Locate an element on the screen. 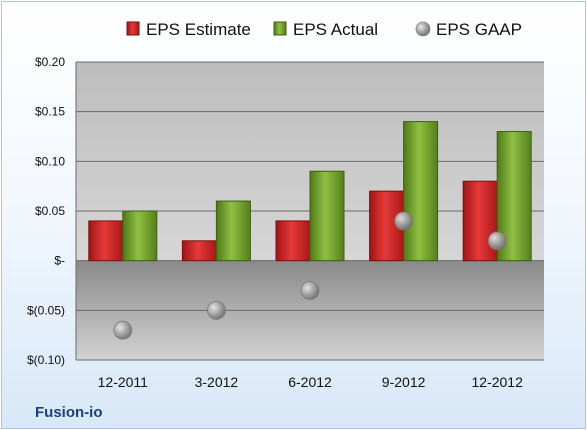  y-tick-label: $0.05 is located at coordinates (50, 211).